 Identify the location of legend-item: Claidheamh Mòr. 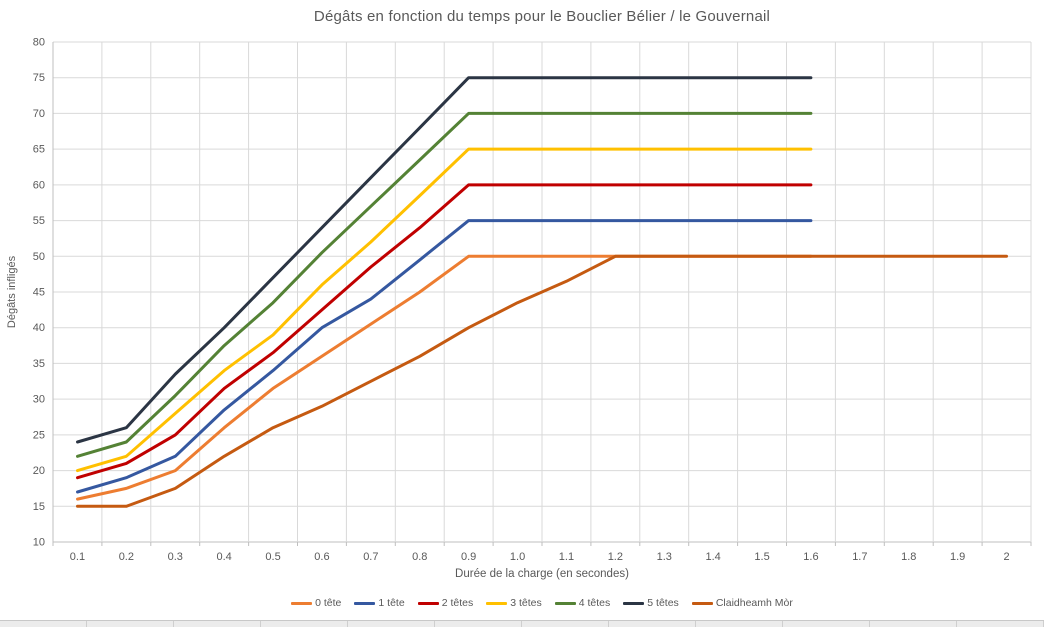
(742, 603).